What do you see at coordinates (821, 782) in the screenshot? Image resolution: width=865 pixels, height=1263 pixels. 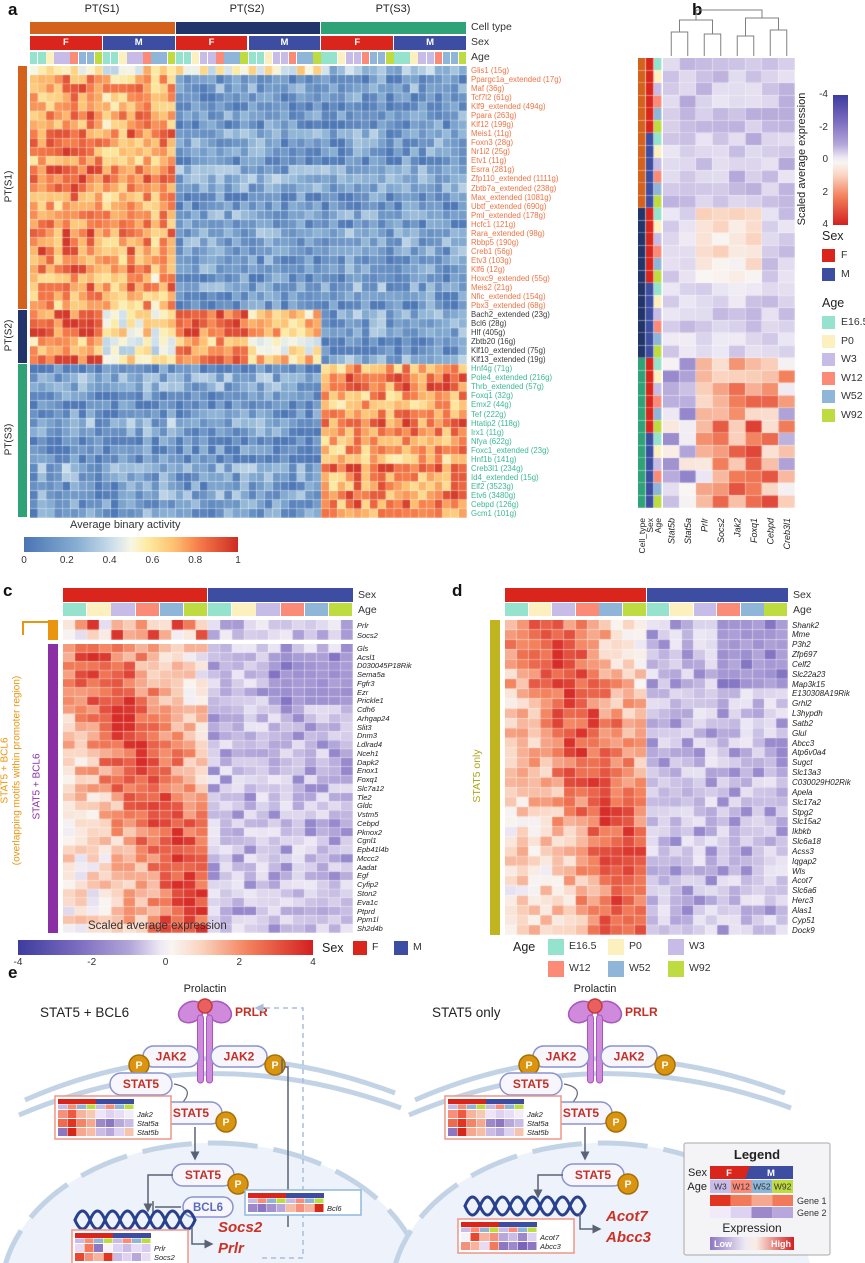 I see `d-gene-label: C030029H02Rik` at bounding box center [821, 782].